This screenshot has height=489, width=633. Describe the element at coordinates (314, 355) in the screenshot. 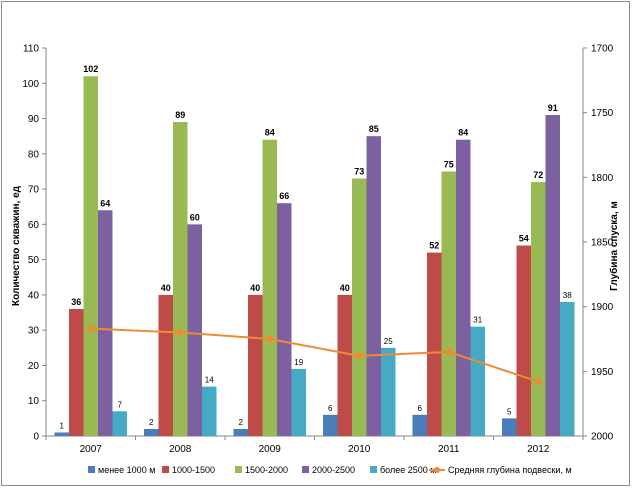

I see `line-series` at that location.